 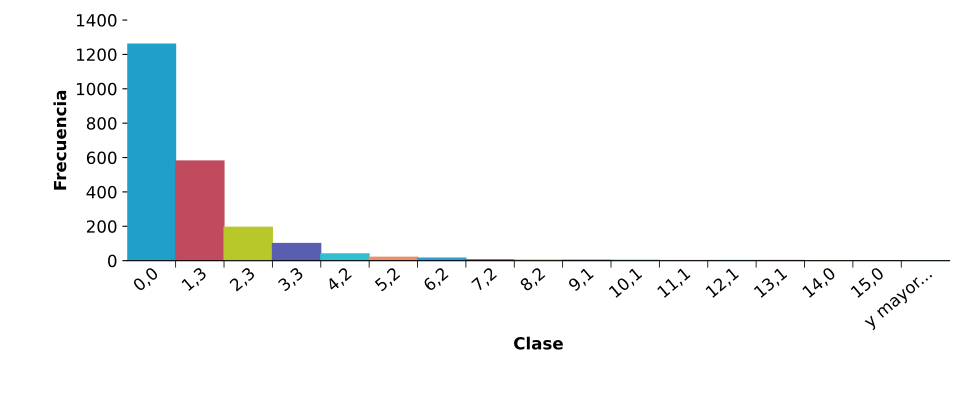 I want to click on y-tick-label: 1200, so click(x=96, y=54).